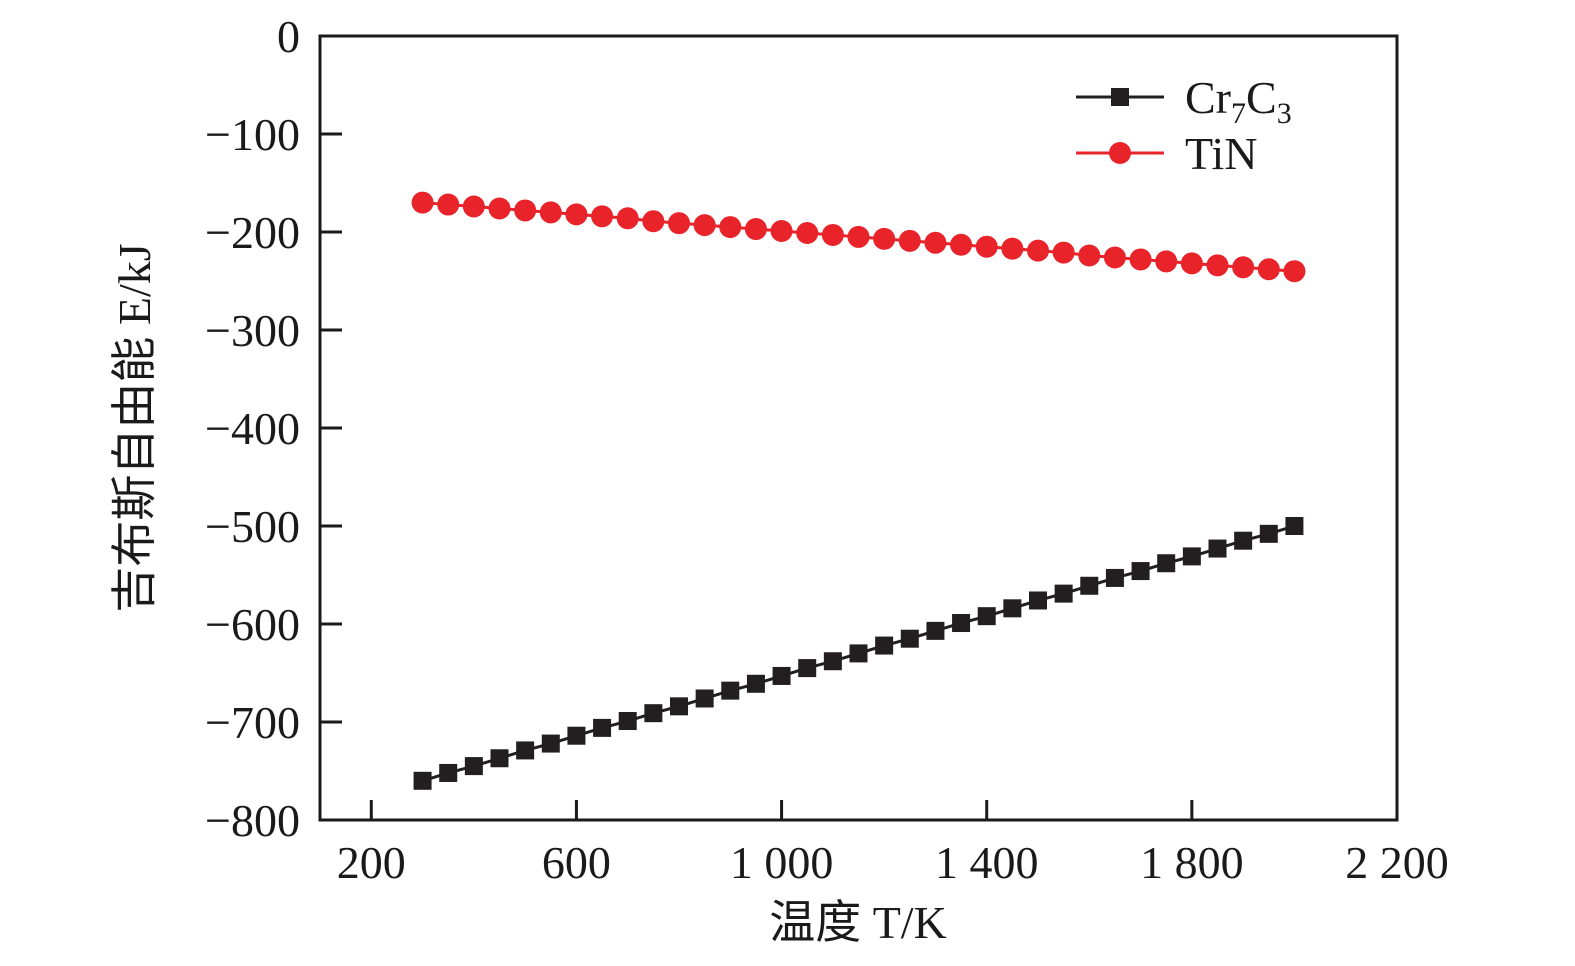 Image resolution: width=1575 pixels, height=966 pixels. Describe the element at coordinates (252, 820) in the screenshot. I see `y-tick-label: −800` at that location.